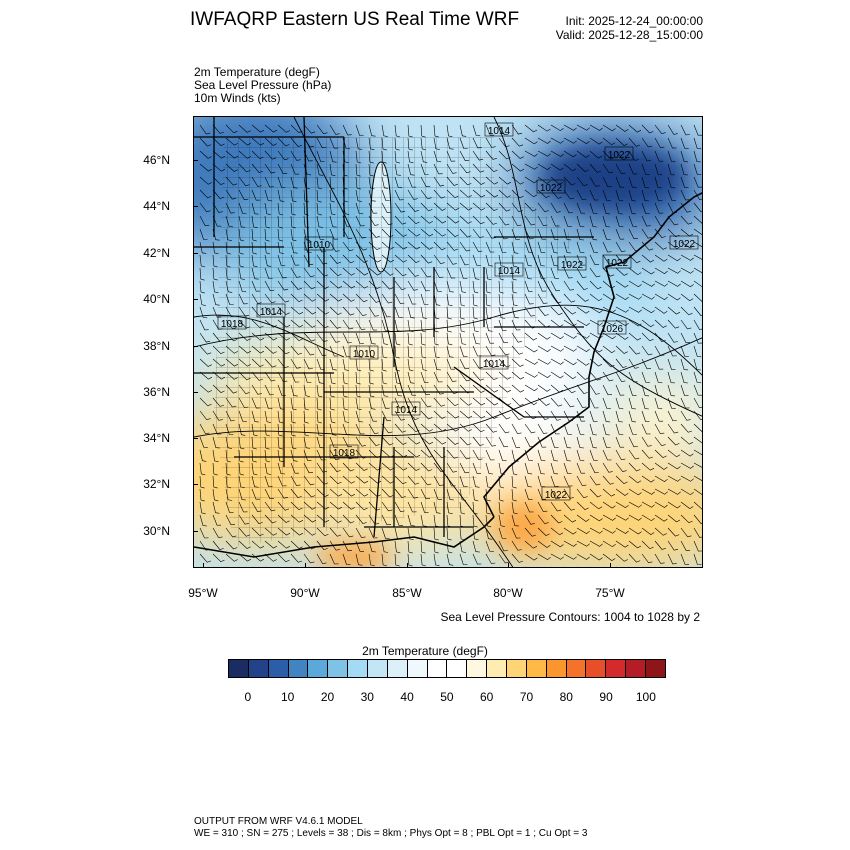 This screenshot has height=850, width=850. I want to click on pressure-value: 1022, so click(619, 155).